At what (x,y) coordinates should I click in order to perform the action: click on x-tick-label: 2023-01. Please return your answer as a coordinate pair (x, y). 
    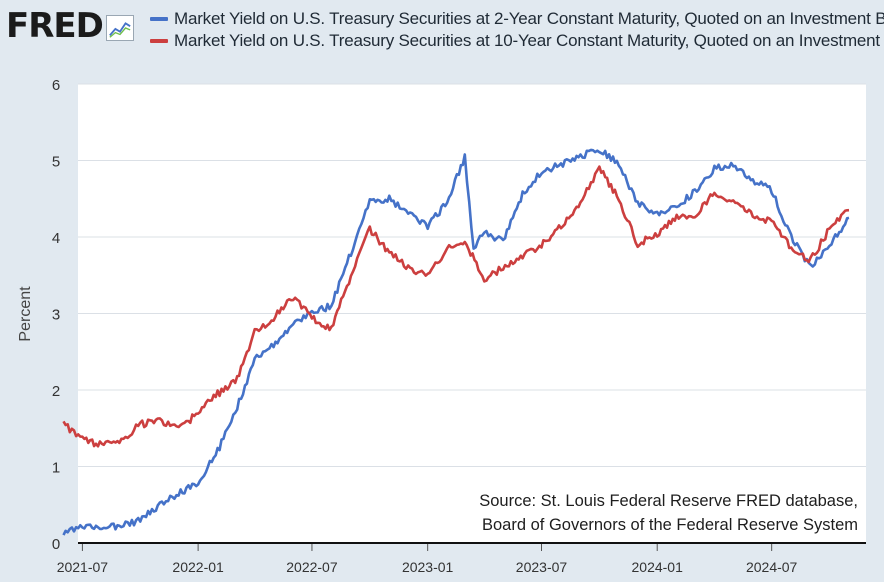
    Looking at the image, I should click on (428, 567).